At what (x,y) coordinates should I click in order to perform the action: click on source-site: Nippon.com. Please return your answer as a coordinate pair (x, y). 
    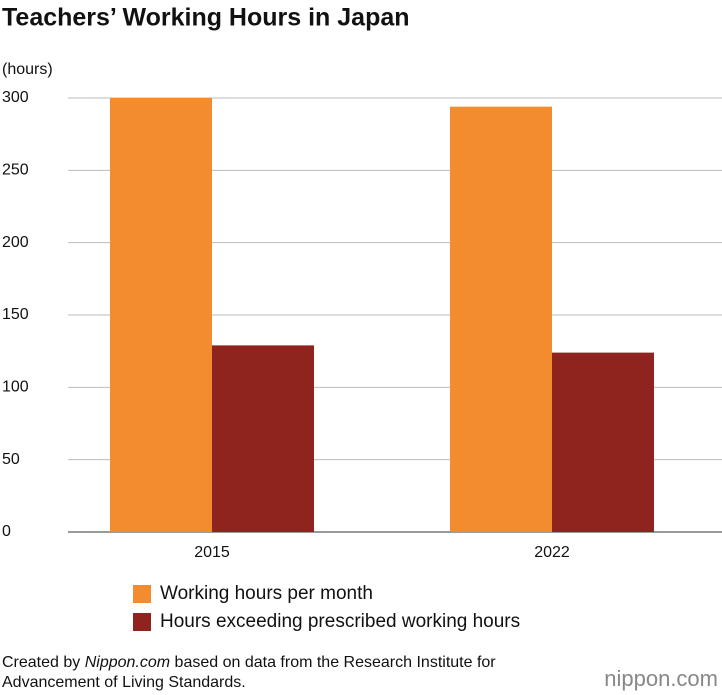
    Looking at the image, I should click on (127, 662).